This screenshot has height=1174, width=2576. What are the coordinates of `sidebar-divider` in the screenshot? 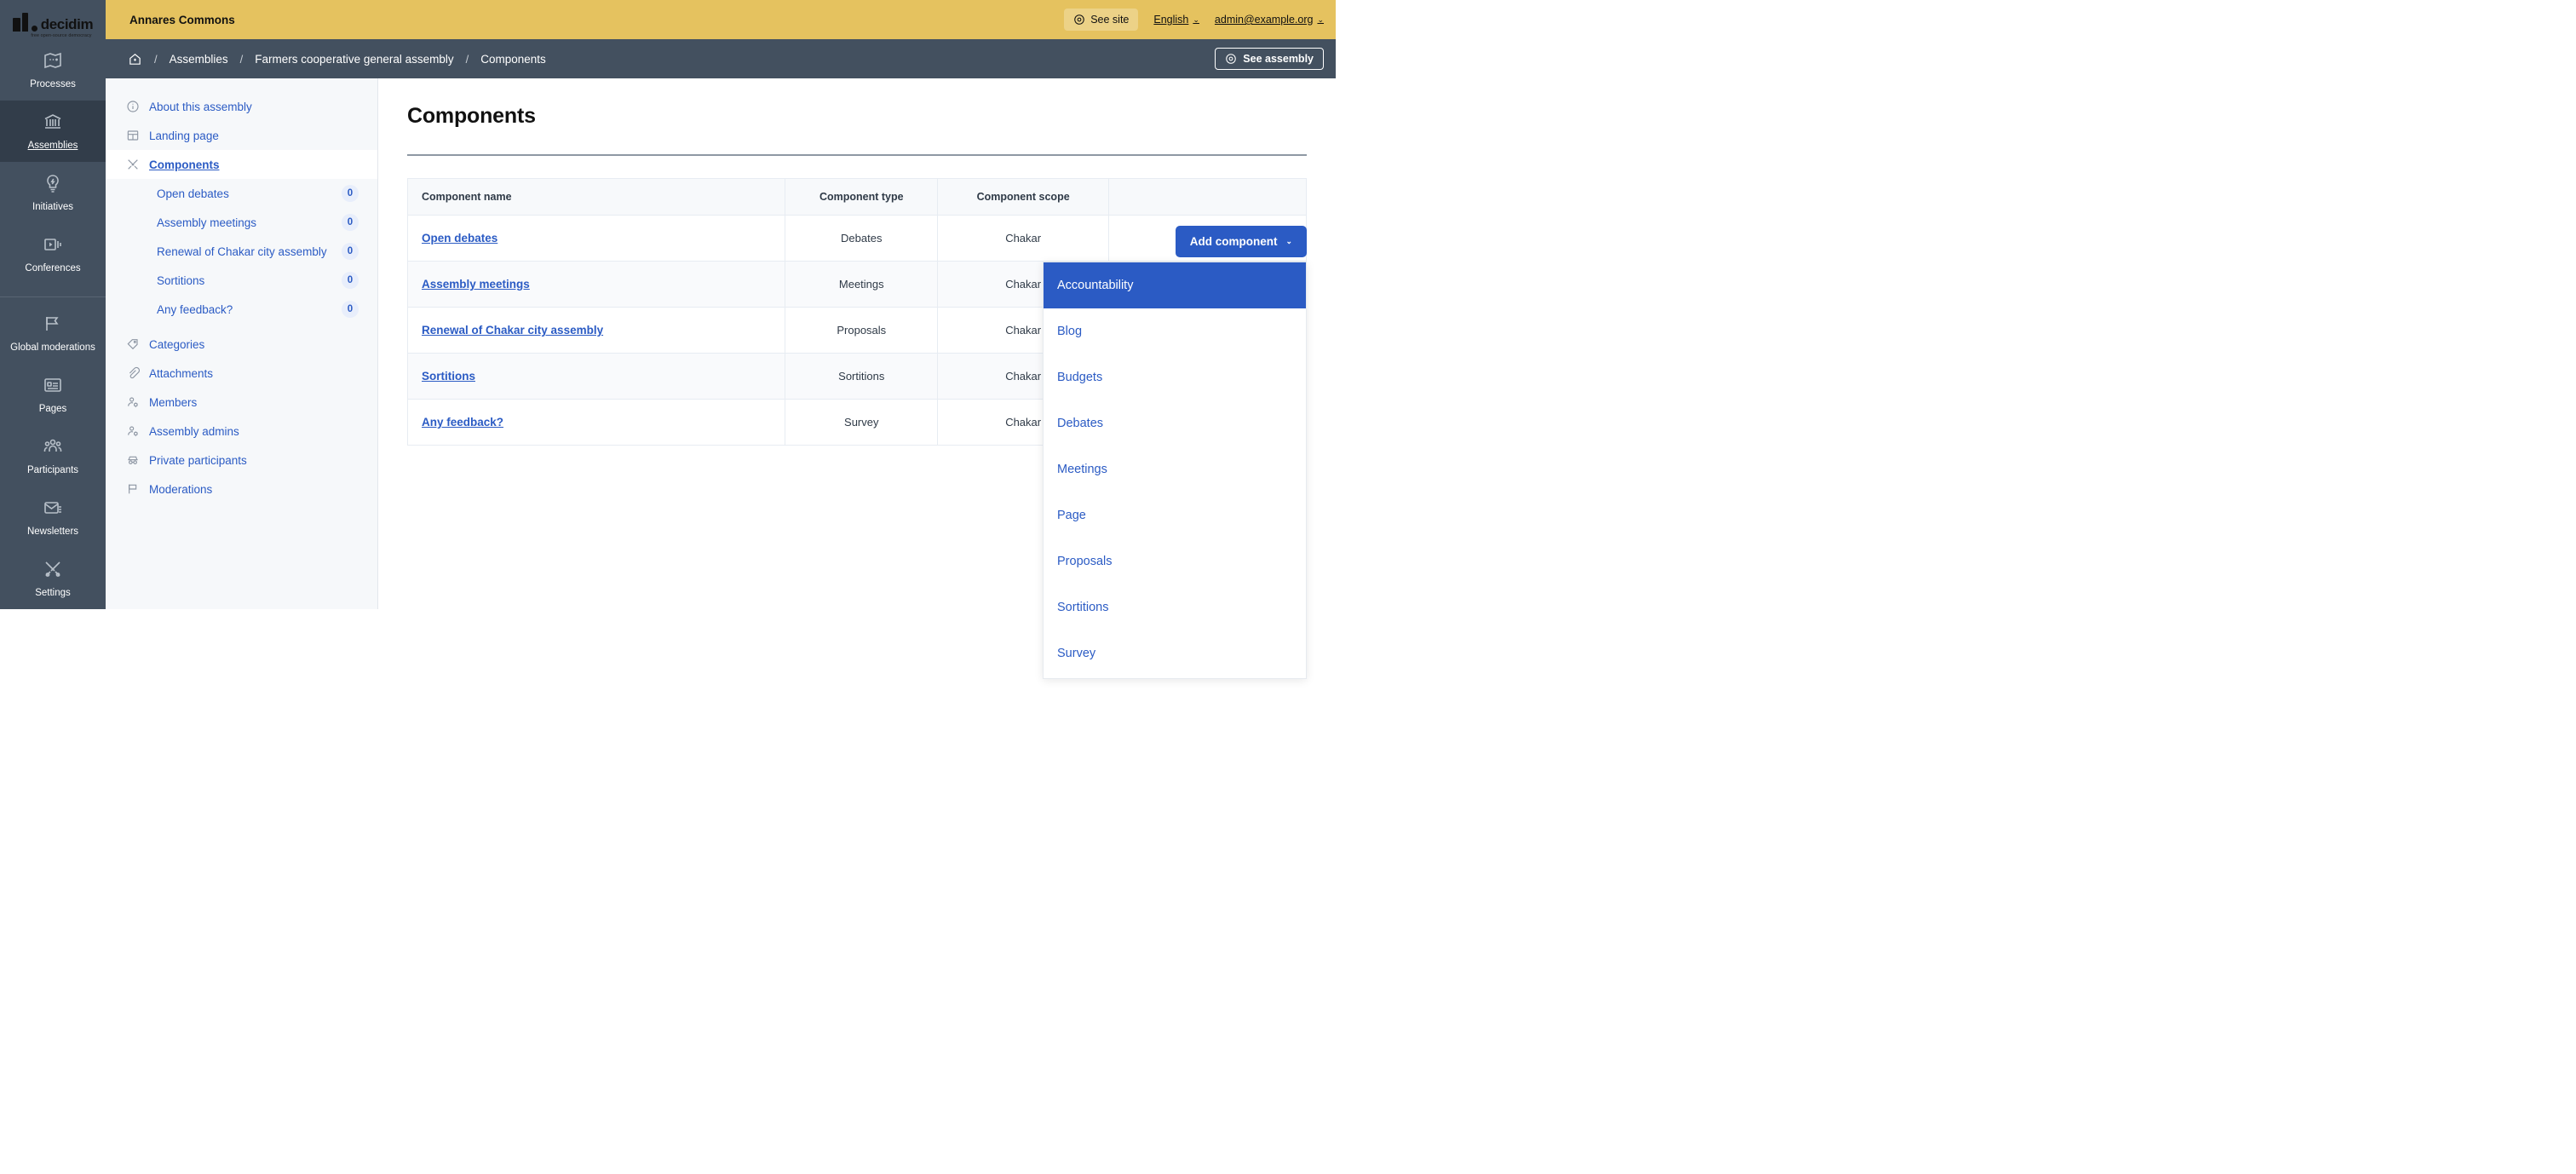 It's located at (53, 296).